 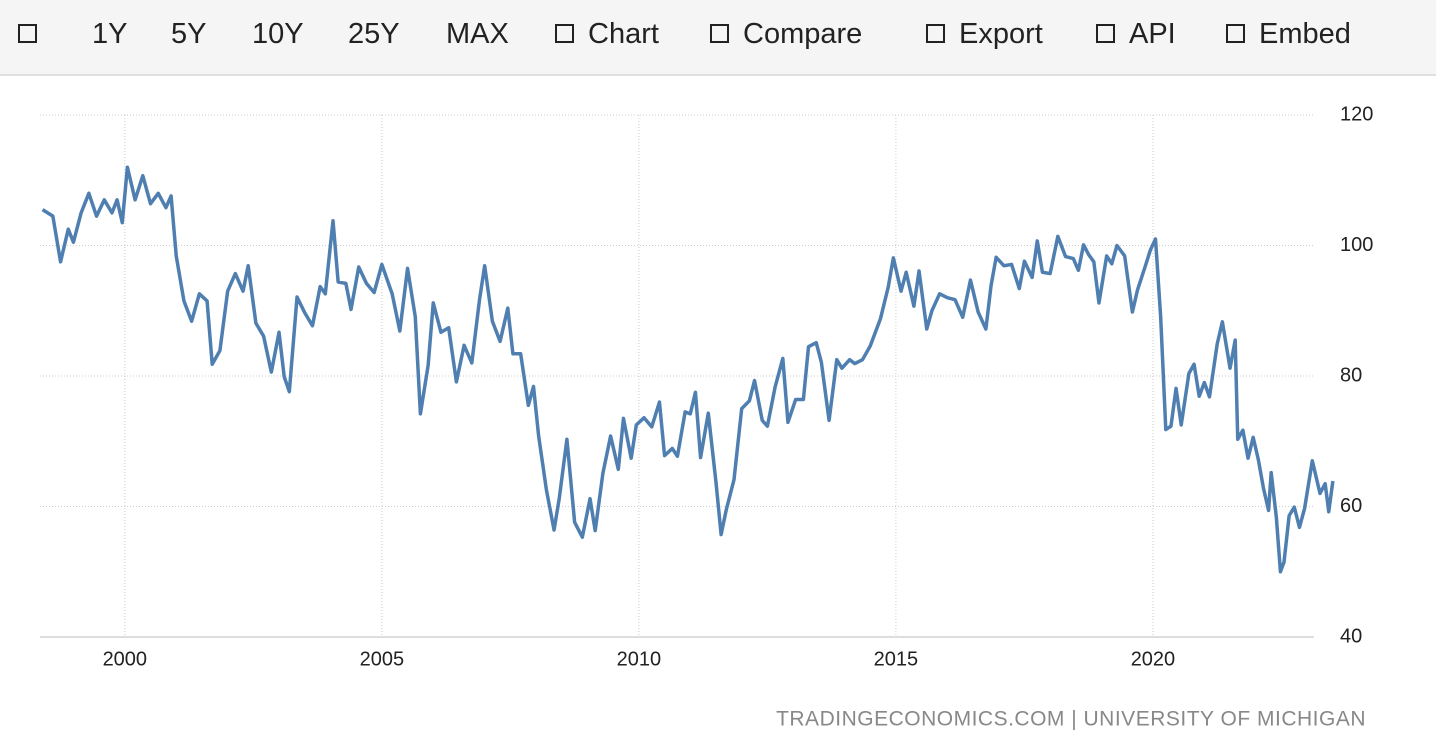 I want to click on x-tick-label: 2000, so click(x=125, y=659).